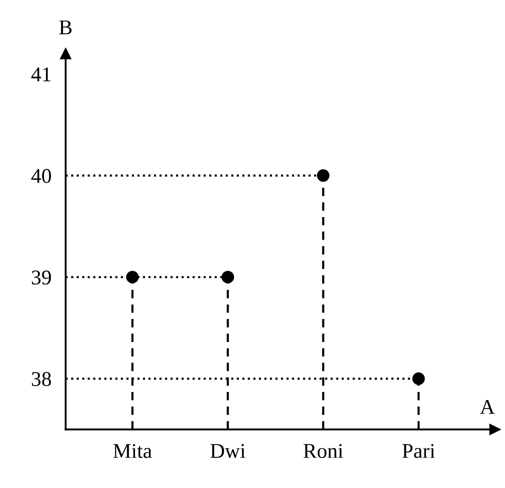  What do you see at coordinates (41, 74) in the screenshot?
I see `y-tick-label: 41` at bounding box center [41, 74].